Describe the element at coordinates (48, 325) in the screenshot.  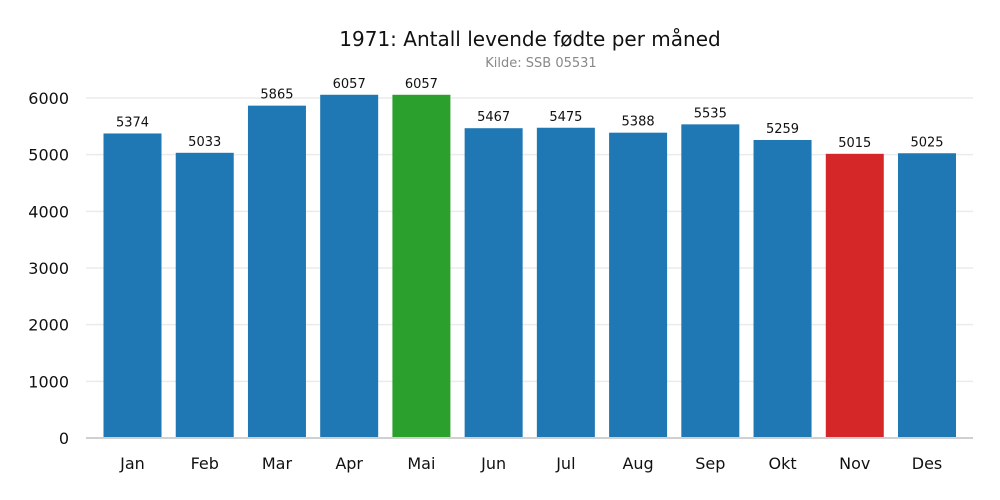
I see `y-tick-label: 2000` at that location.